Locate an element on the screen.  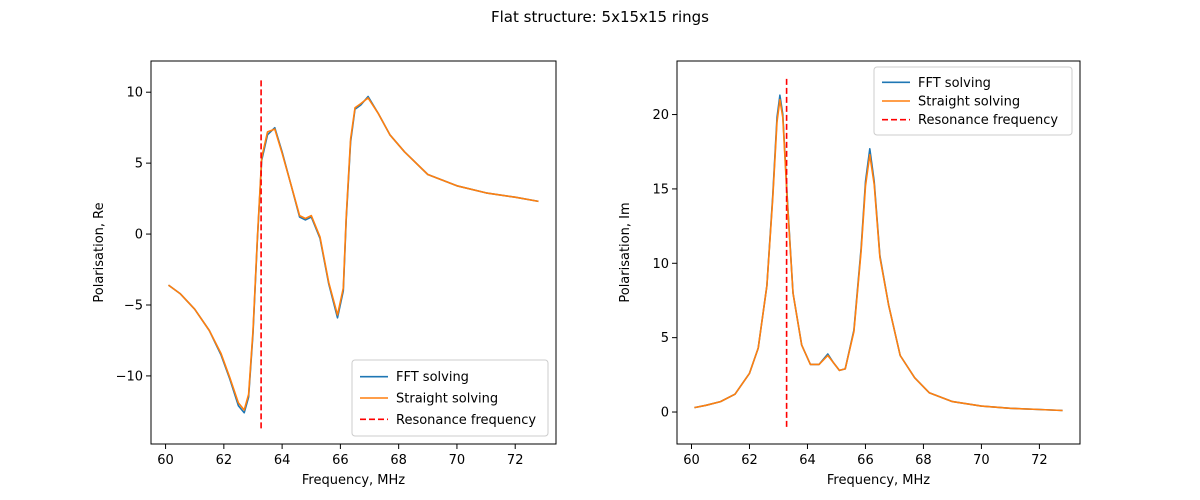
y-tick-label: −10 is located at coordinates (129, 376).